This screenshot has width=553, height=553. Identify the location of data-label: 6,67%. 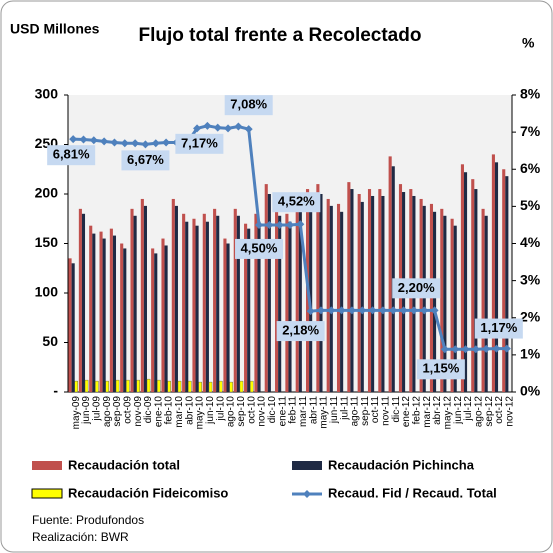
(145, 159).